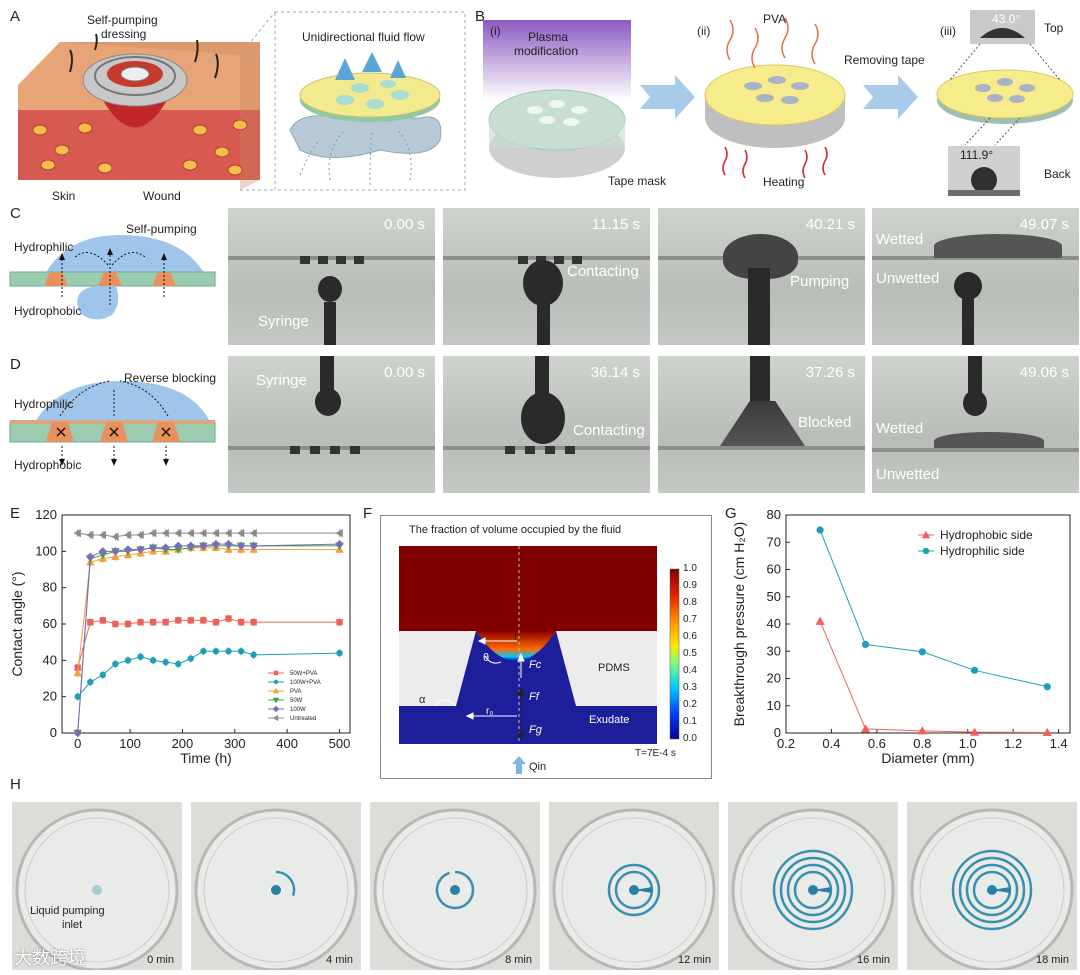 Image resolution: width=1080 pixels, height=975 pixels. What do you see at coordinates (774, 596) in the screenshot?
I see `y-tick-label: 50` at bounding box center [774, 596].